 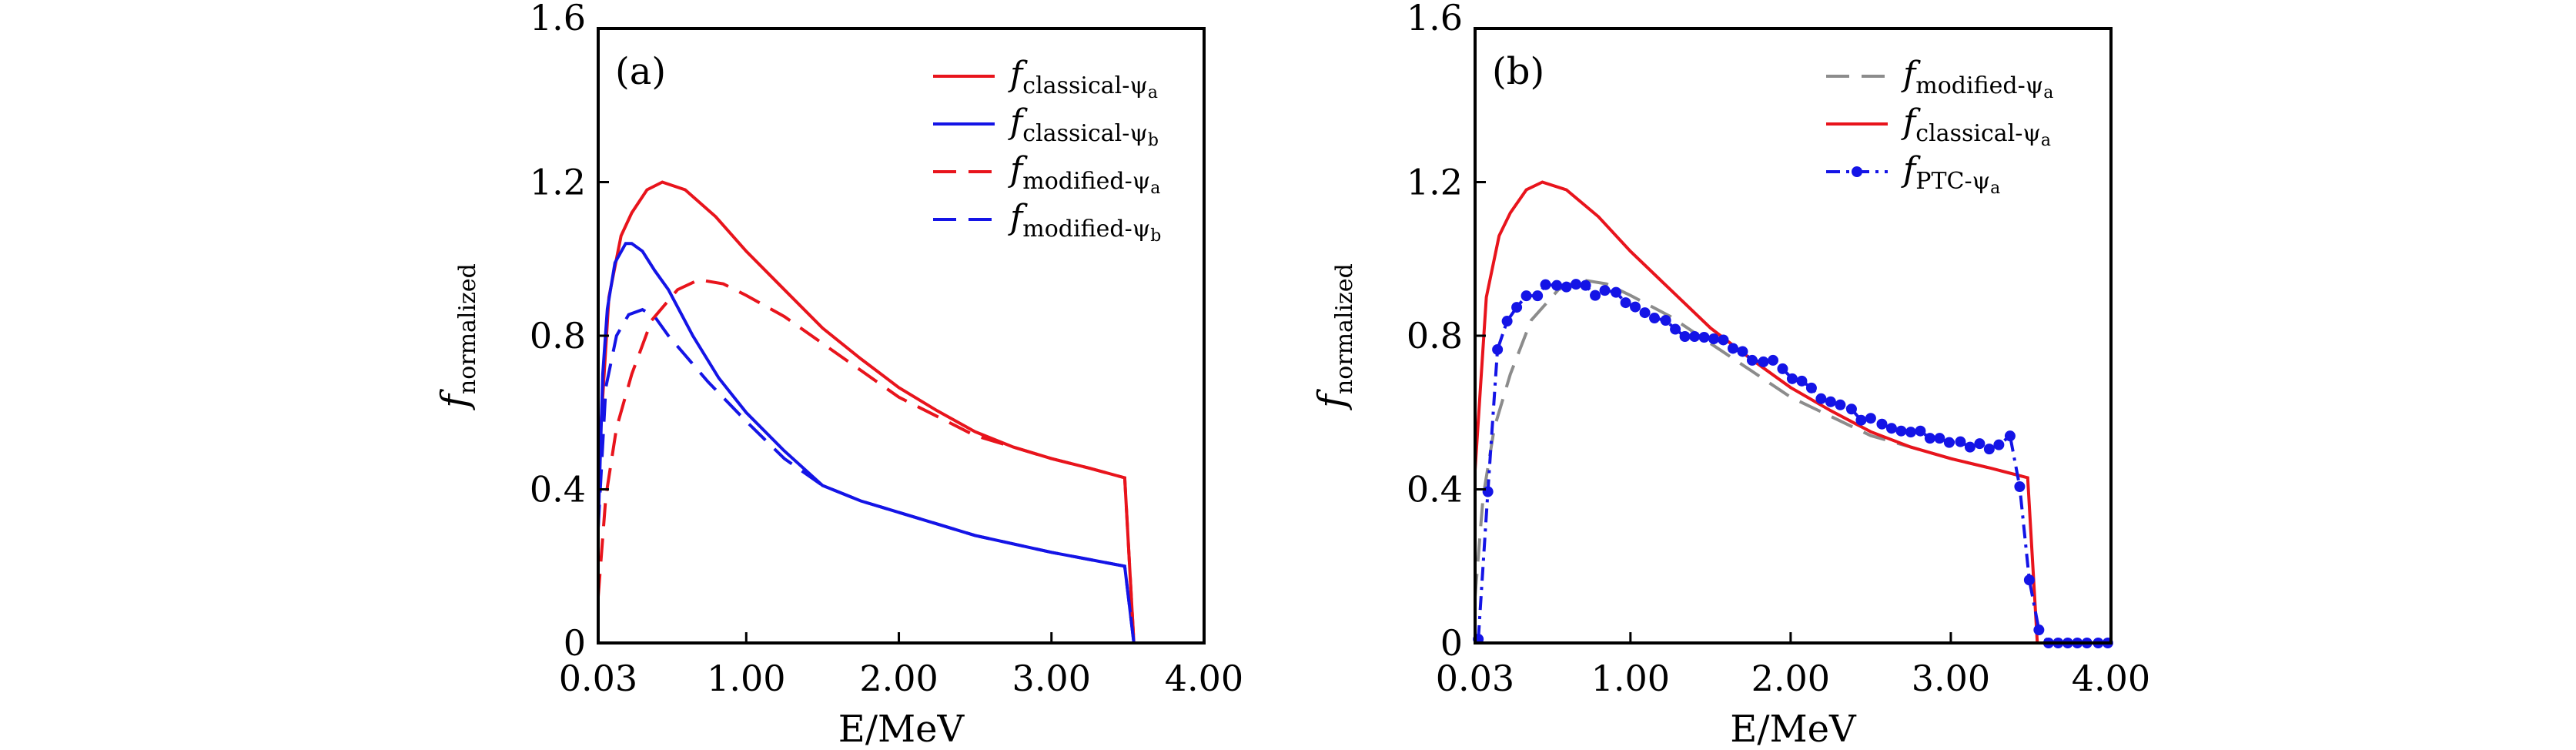 I want to click on legend-subscript: PTC-ψ, so click(x=1953, y=181).